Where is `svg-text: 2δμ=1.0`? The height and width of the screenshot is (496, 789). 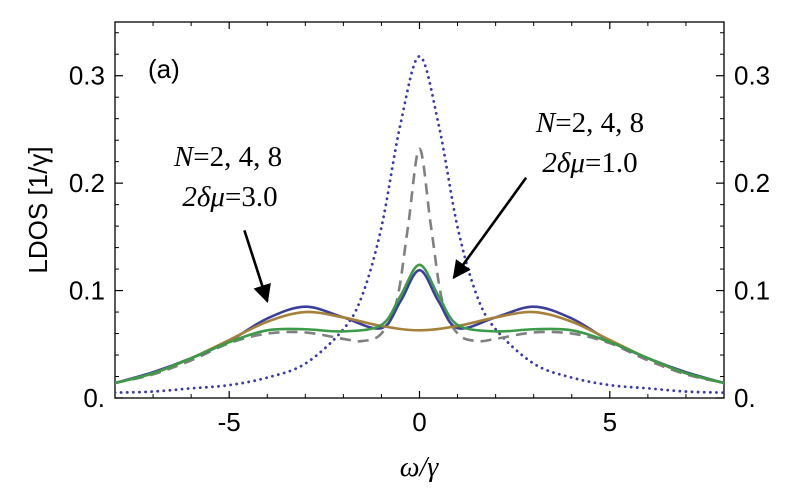
svg-text: 2δμ=1.0 is located at coordinates (589, 163).